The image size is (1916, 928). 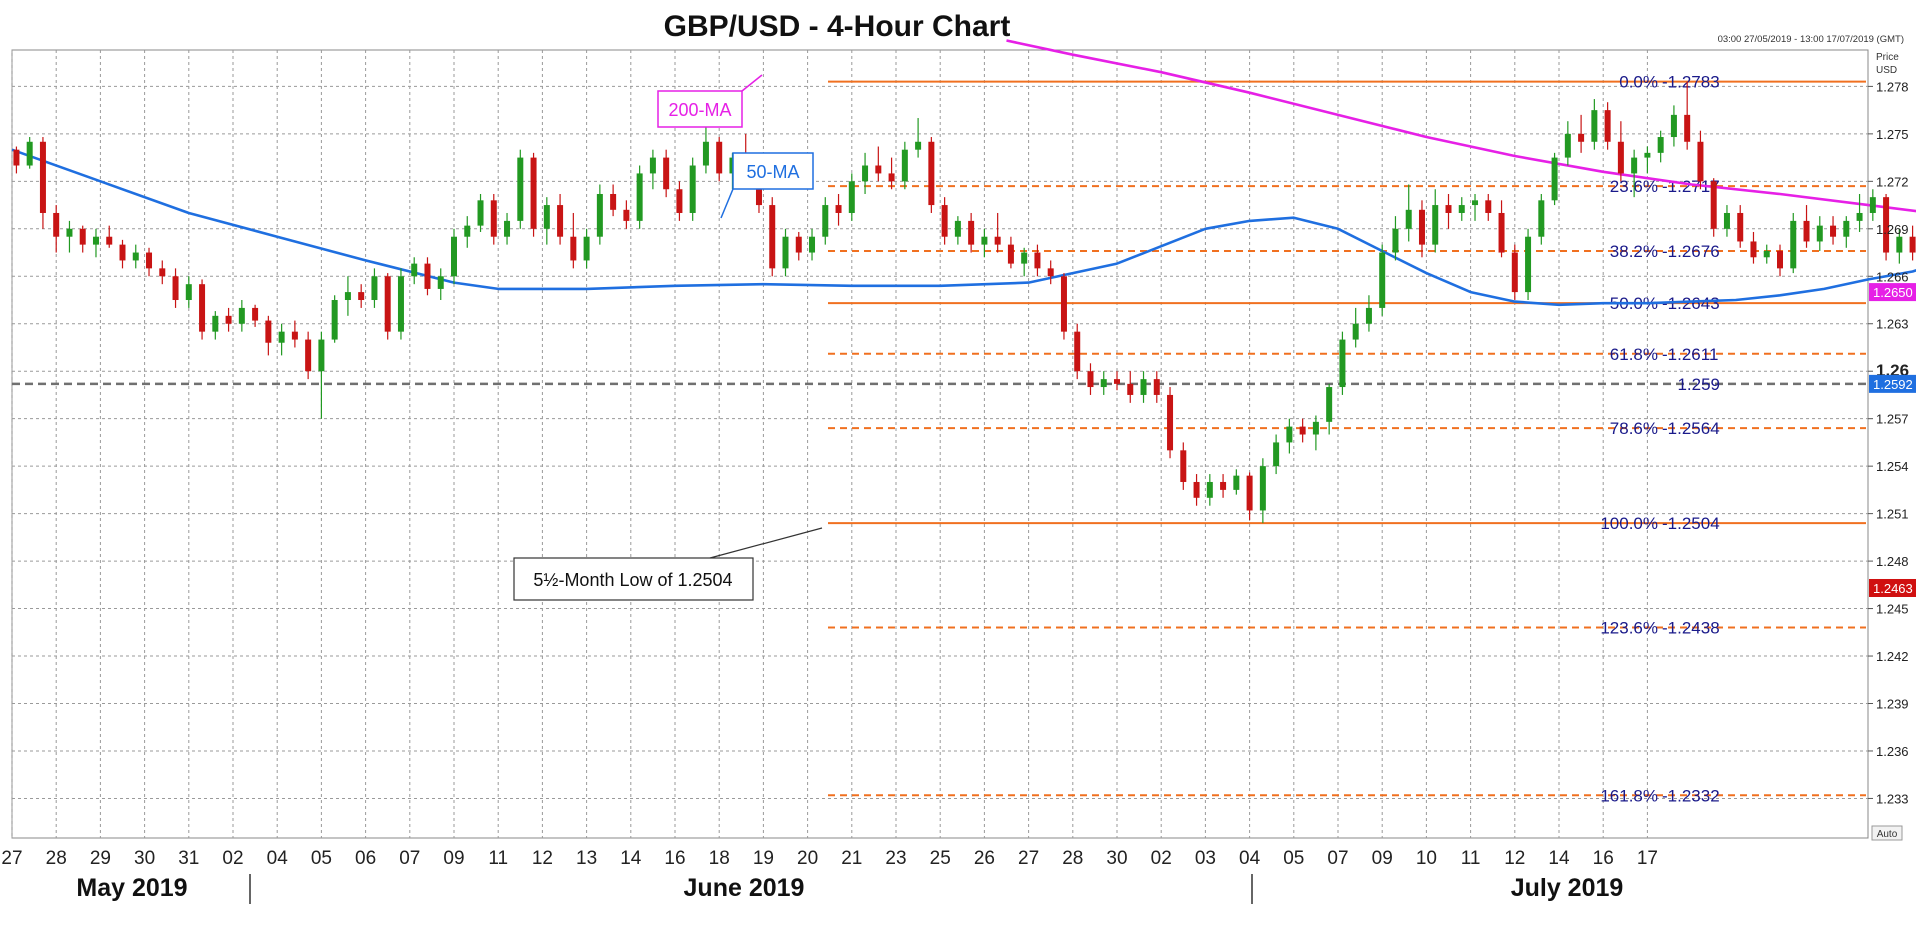 What do you see at coordinates (1892, 276) in the screenshot?
I see `y-tick-label-4: 1.266` at bounding box center [1892, 276].